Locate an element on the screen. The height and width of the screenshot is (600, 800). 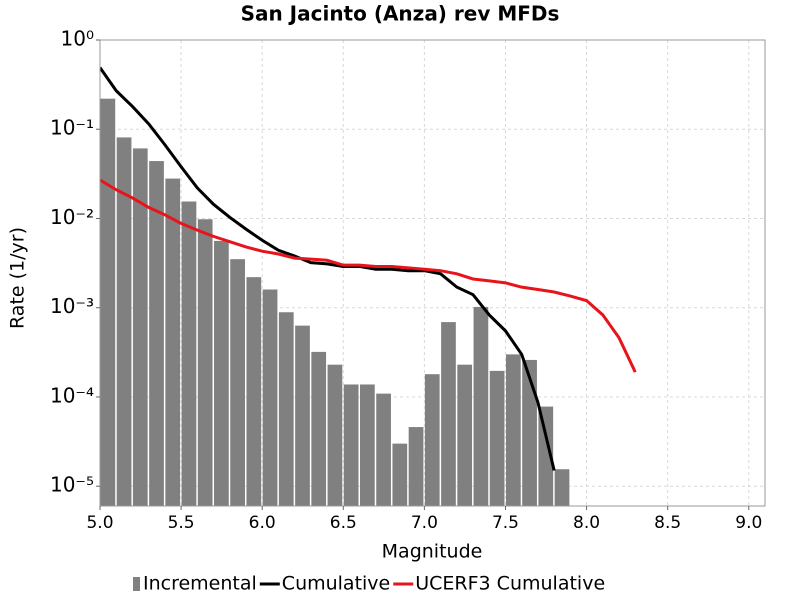
y-tick-label: 10⁻⁵ is located at coordinates (72, 485).